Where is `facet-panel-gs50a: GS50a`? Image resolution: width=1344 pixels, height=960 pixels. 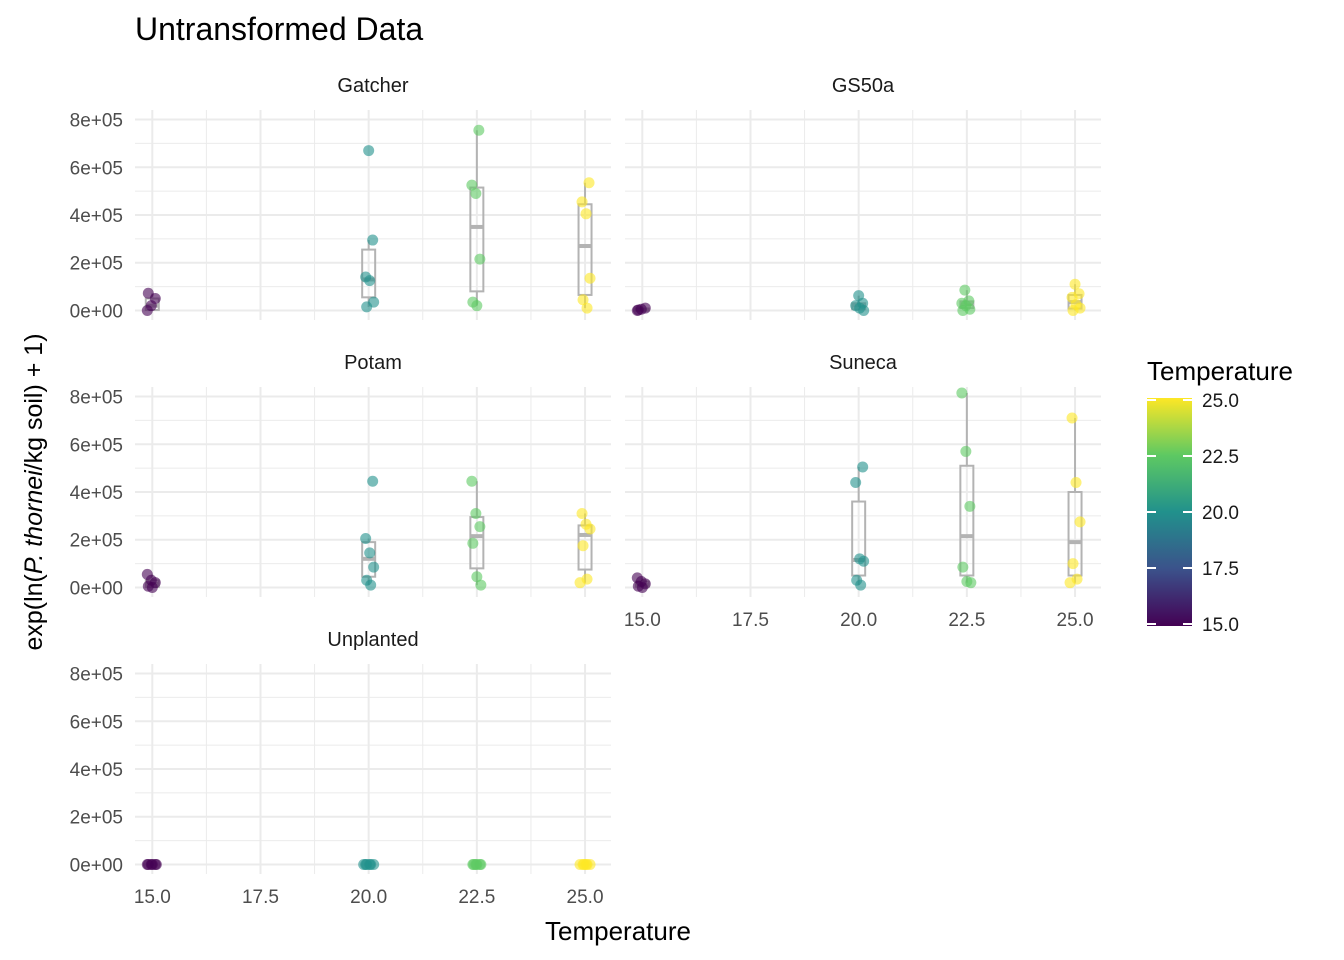
facet-panel-gs50a: GS50a is located at coordinates (863, 197).